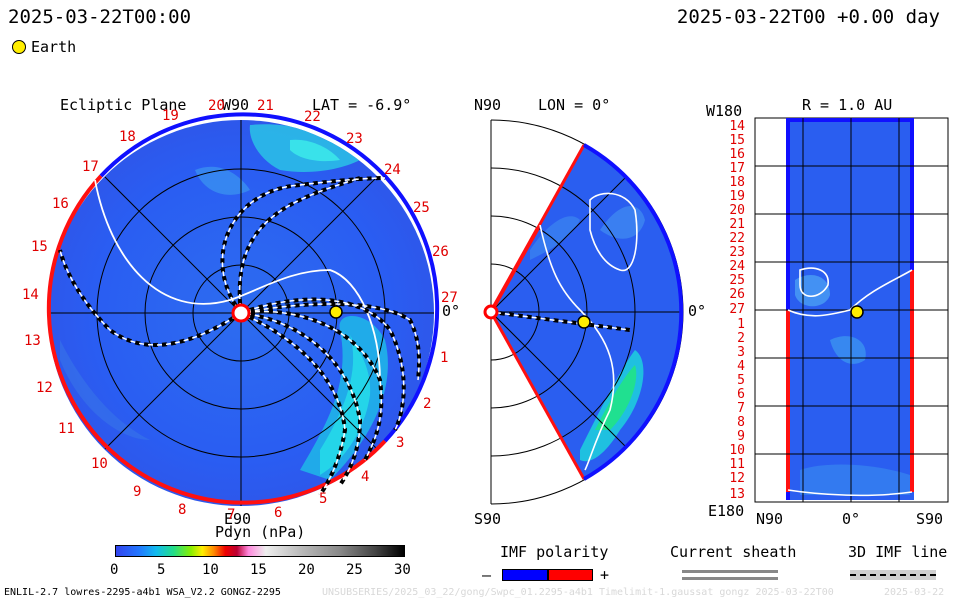 Image resolution: width=960 pixels, height=600 pixels. Describe the element at coordinates (114, 570) in the screenshot. I see `colorbar-tick-0: 0` at that location.